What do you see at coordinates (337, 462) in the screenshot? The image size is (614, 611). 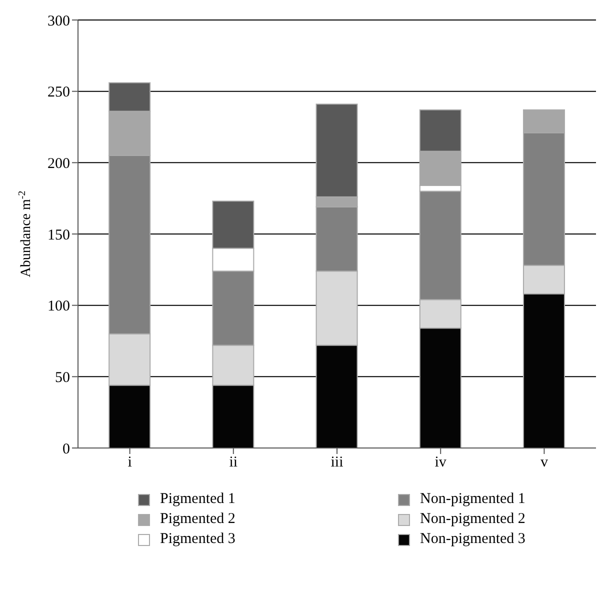 I see `x-tick-label: iii` at bounding box center [337, 462].